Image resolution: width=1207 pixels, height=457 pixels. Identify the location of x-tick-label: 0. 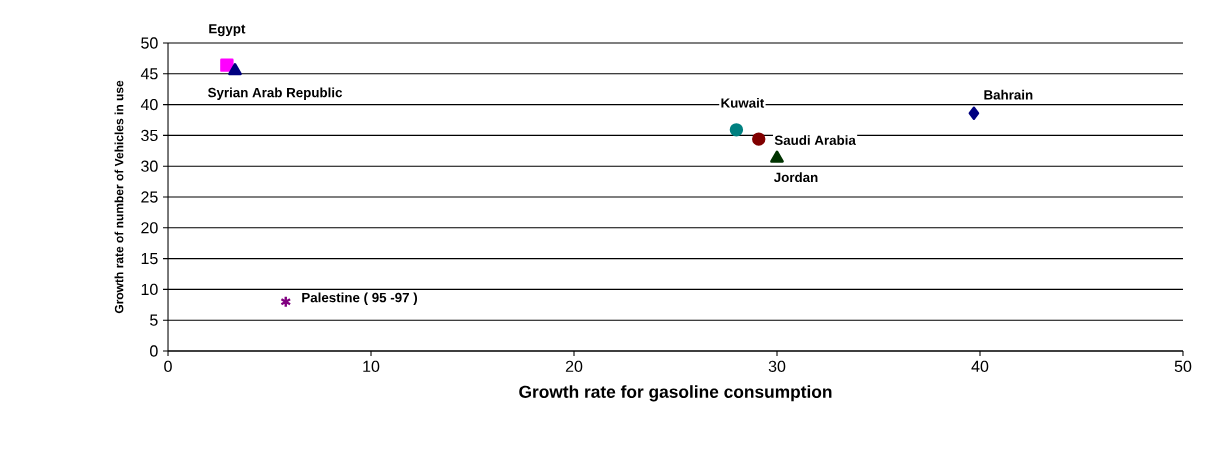
(168, 366).